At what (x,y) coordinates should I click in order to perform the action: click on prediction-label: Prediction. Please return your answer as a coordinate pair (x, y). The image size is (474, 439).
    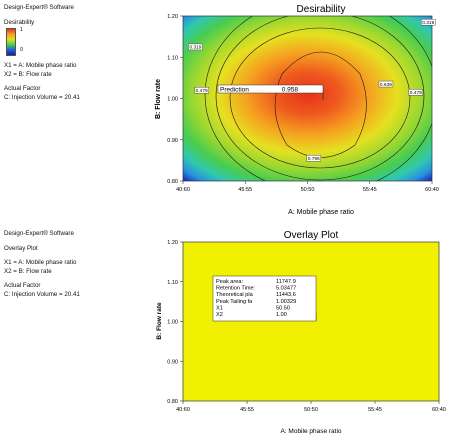
    Looking at the image, I should click on (234, 90).